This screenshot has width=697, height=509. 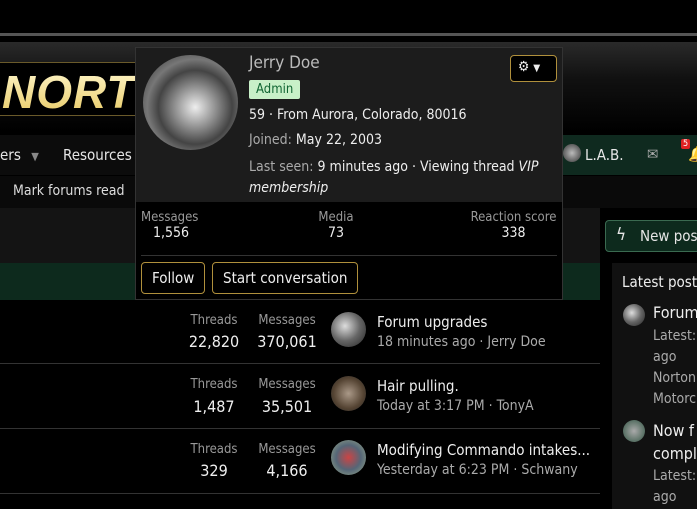 What do you see at coordinates (173, 278) in the screenshot?
I see `follow-button: Follow` at bounding box center [173, 278].